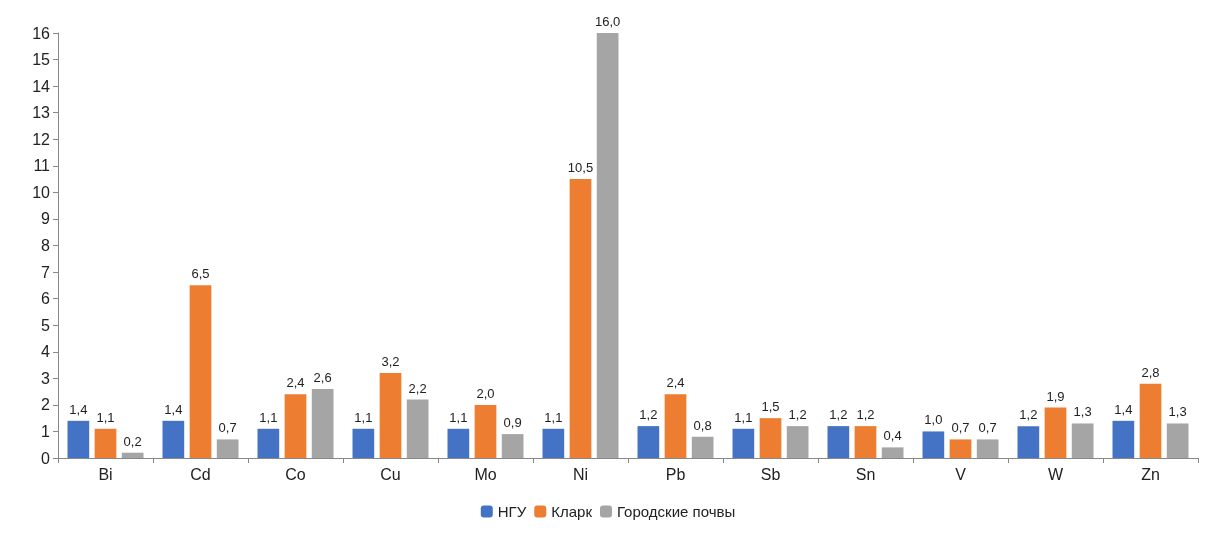 The image size is (1221, 540). I want to click on y-tick-label: 1, so click(46, 431).